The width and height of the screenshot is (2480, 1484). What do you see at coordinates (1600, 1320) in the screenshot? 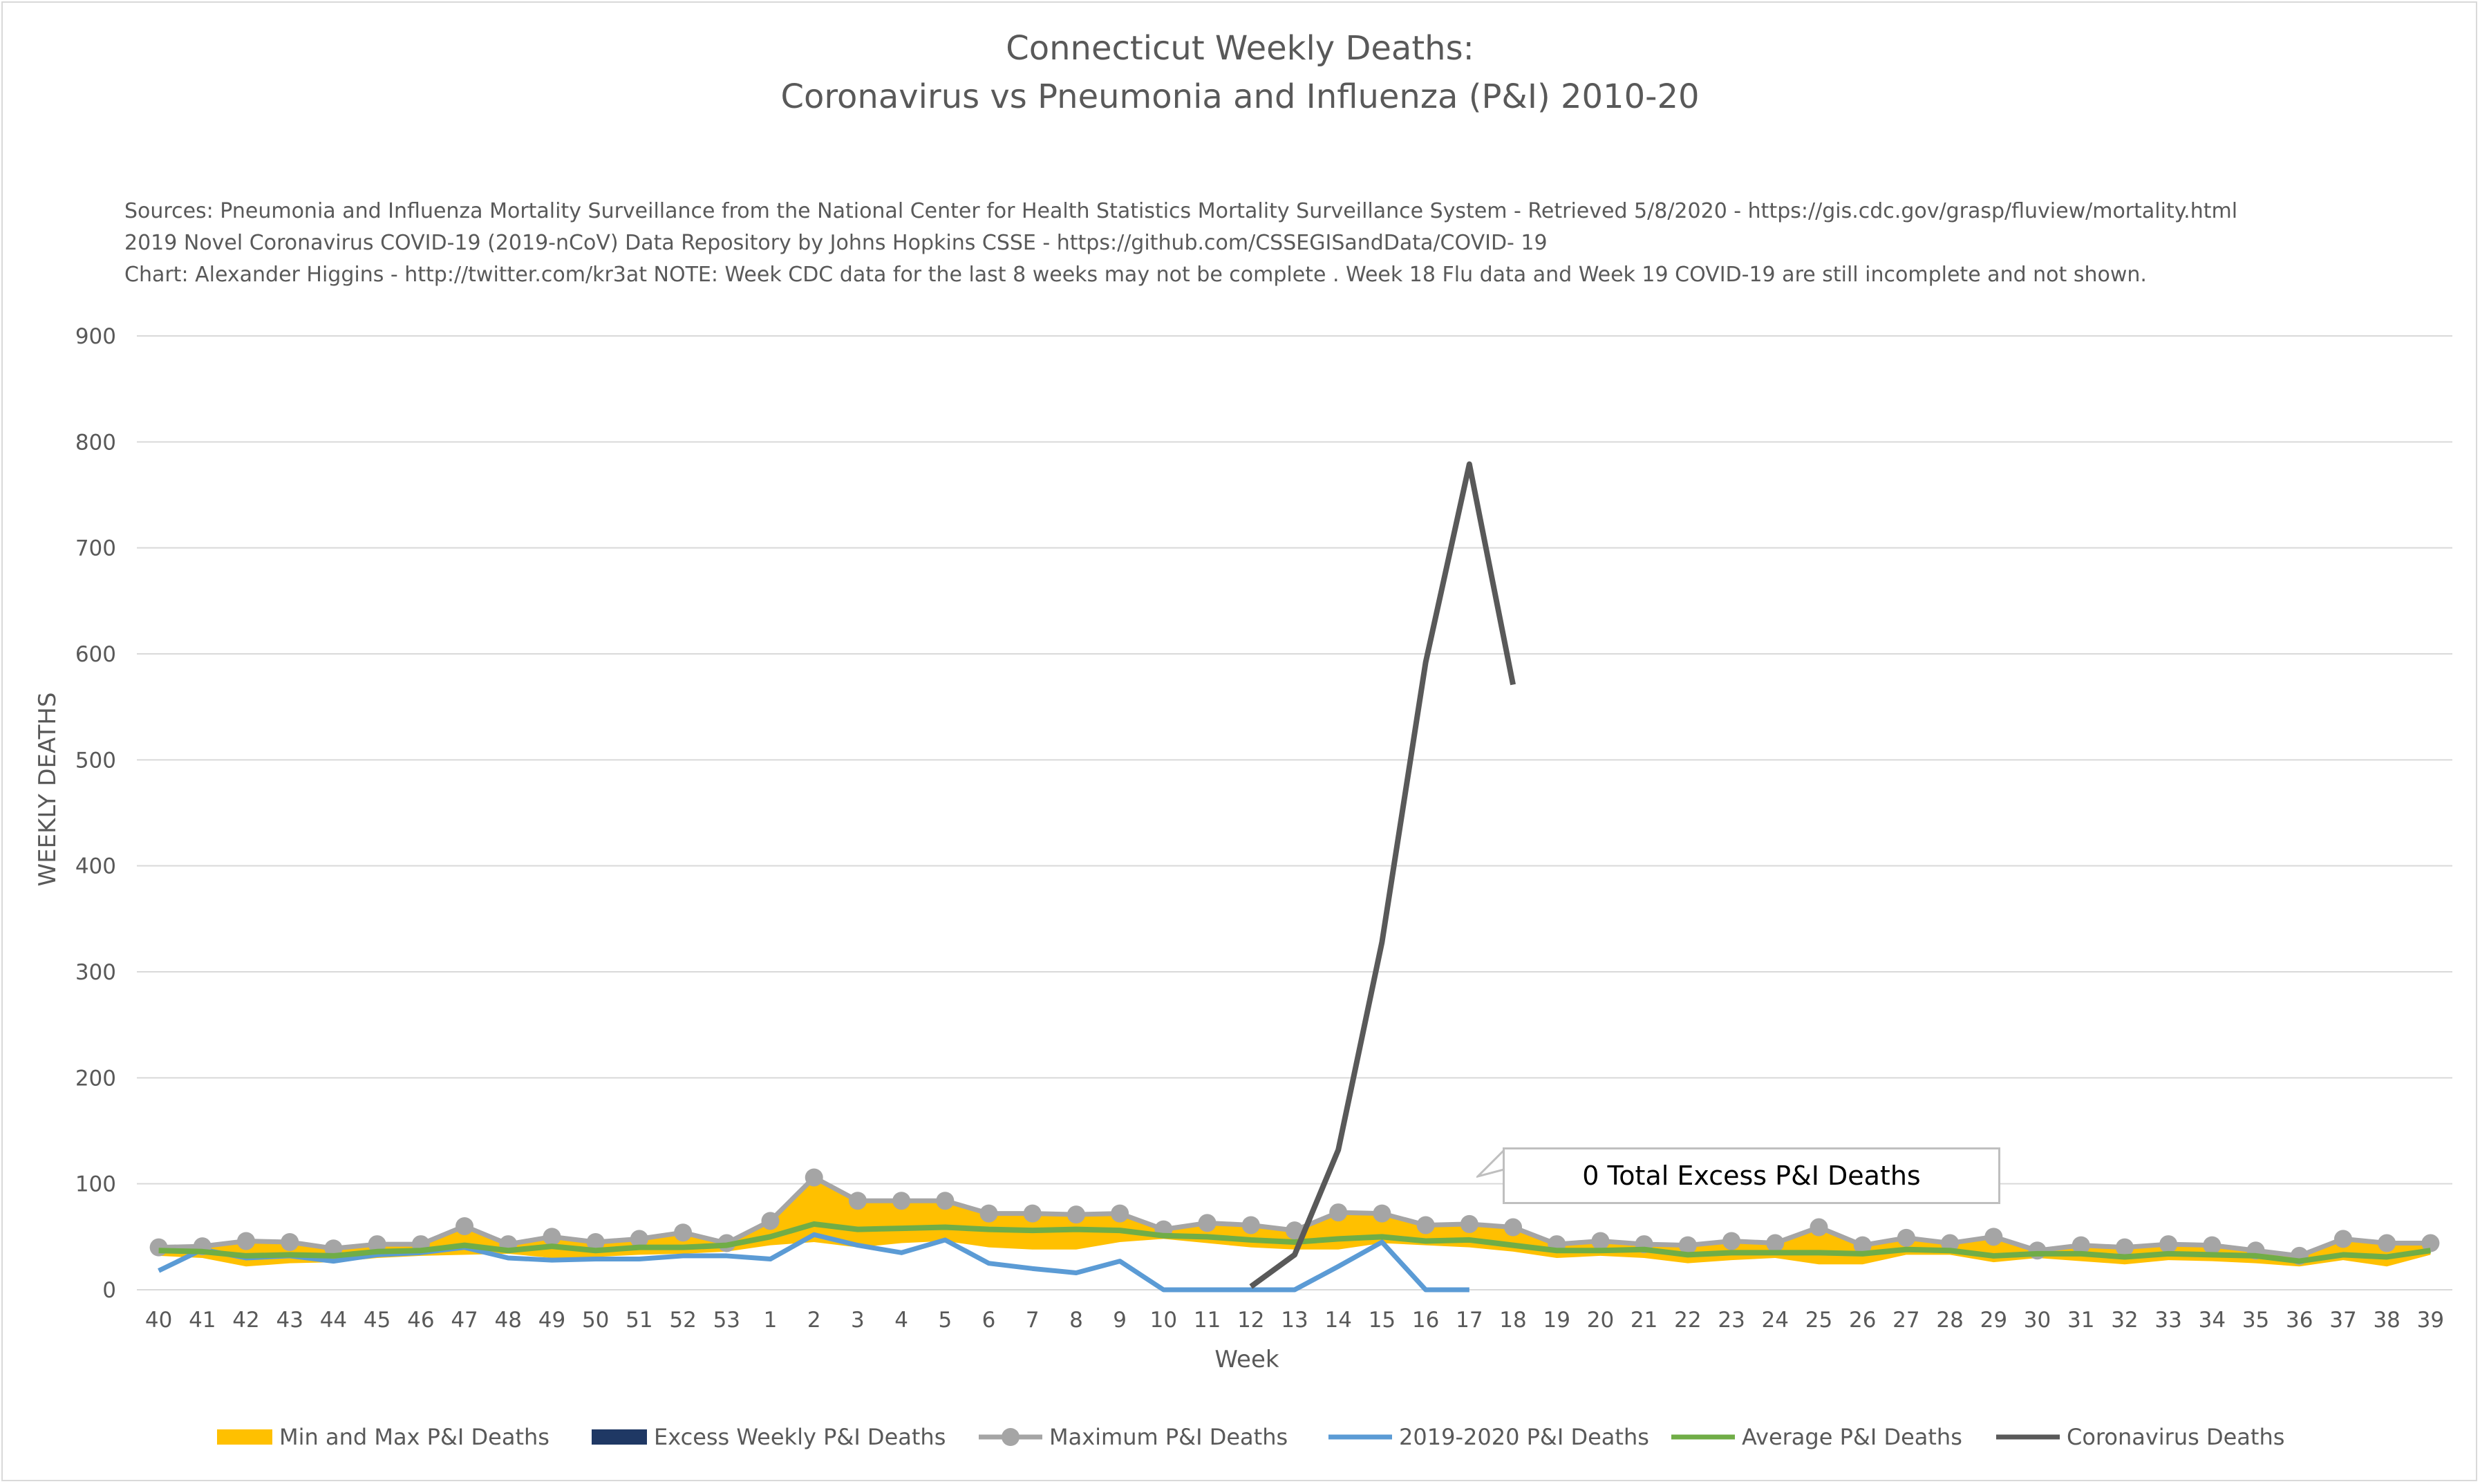
I see `x-tick-label: 20` at bounding box center [1600, 1320].